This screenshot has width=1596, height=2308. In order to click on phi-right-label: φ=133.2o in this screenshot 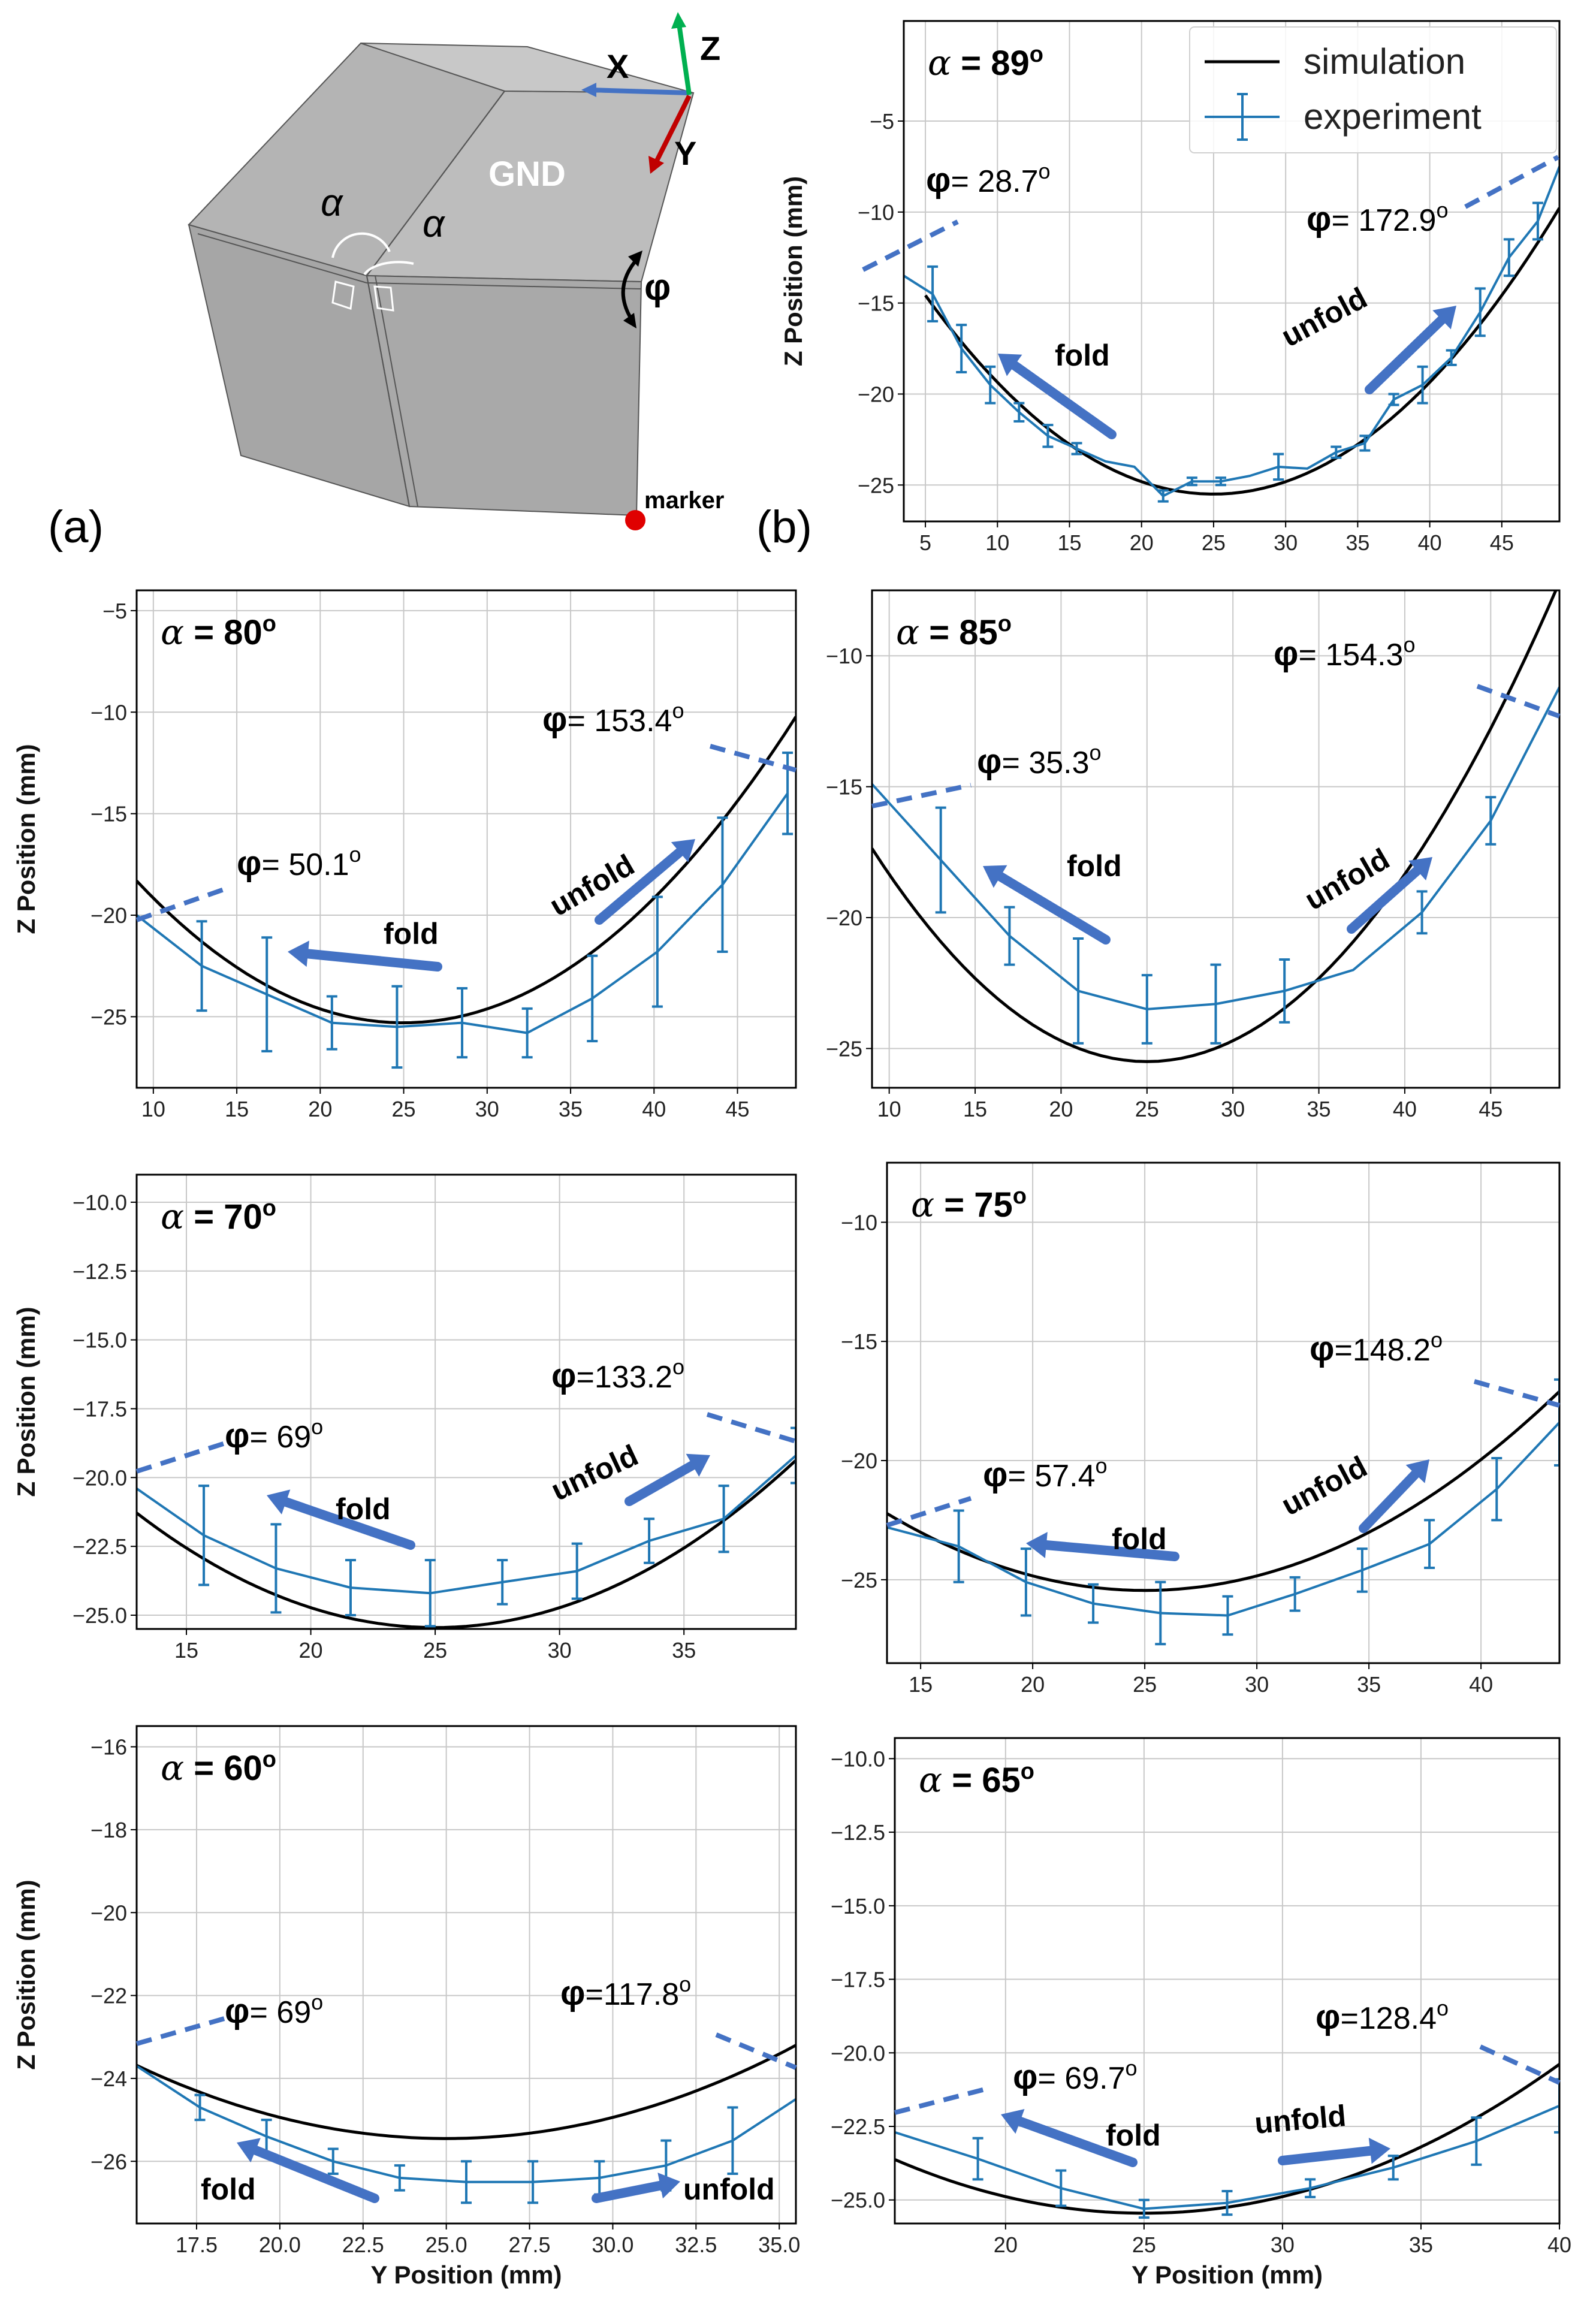, I will do `click(617, 1374)`.